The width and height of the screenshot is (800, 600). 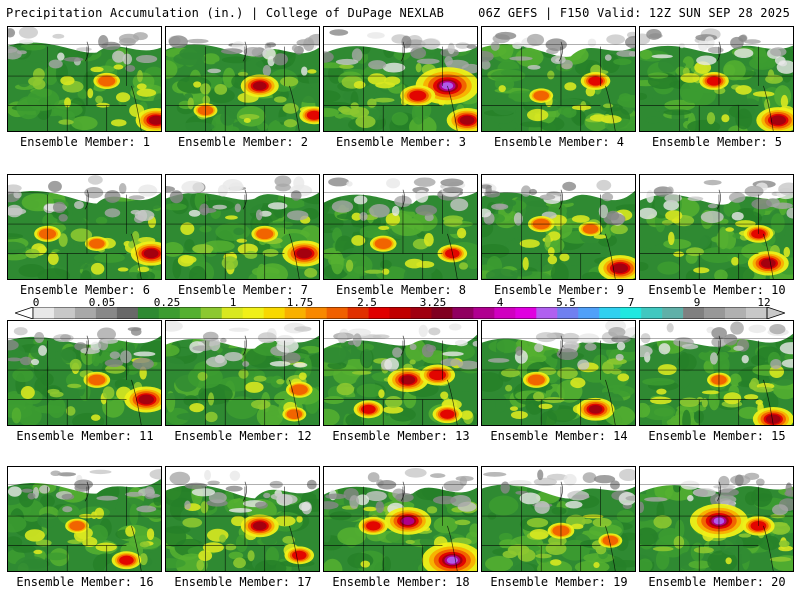 I want to click on ensemble-member-label: Ensemble Member: 7, so click(x=243, y=290).